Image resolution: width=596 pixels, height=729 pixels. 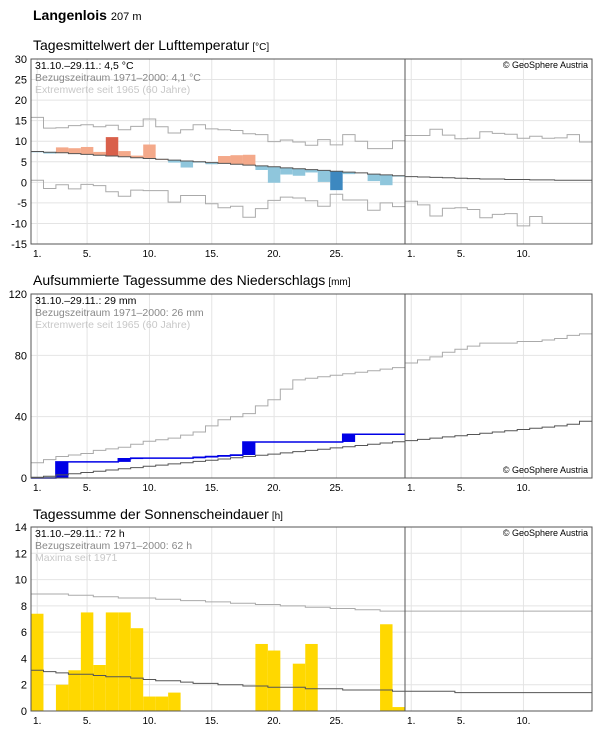 I want to click on precipitation-deficit-area, so click(x=49, y=477).